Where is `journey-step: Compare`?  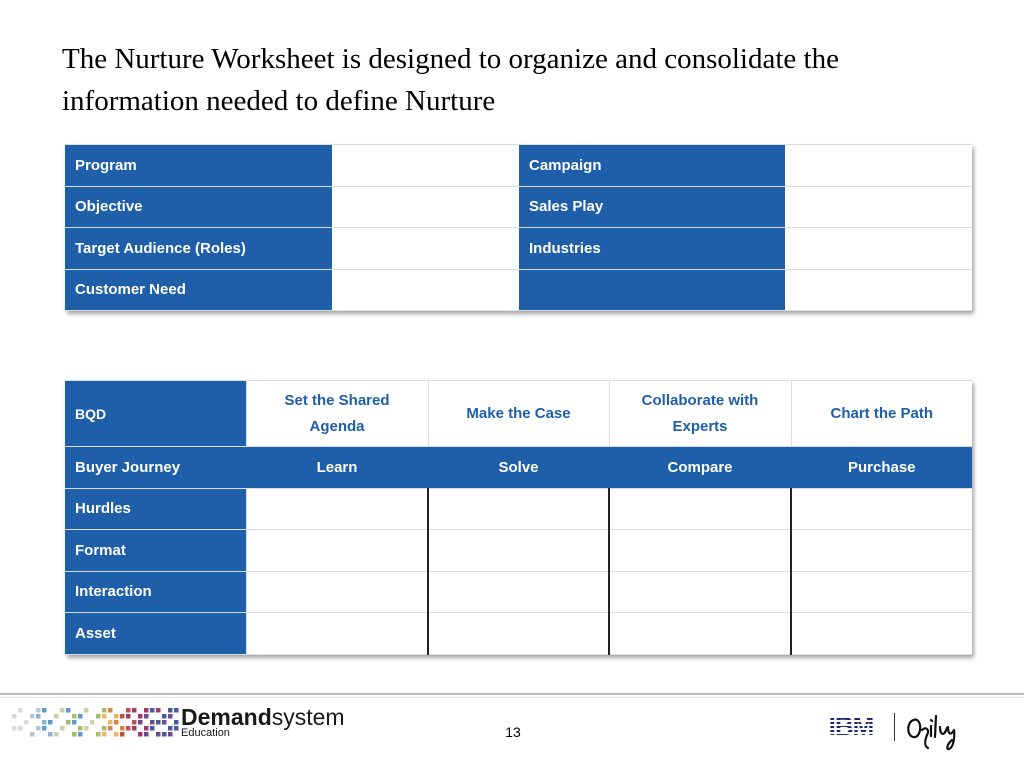 journey-step: Compare is located at coordinates (699, 467).